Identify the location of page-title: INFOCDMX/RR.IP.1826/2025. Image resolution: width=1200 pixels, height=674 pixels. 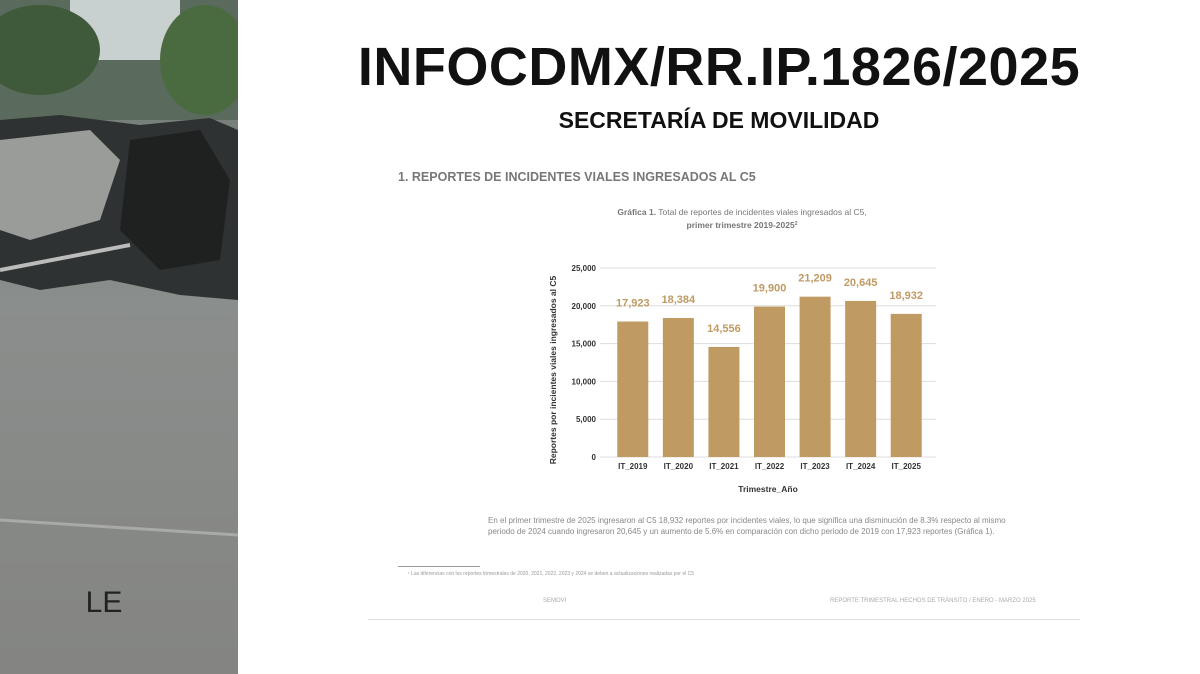
(719, 67).